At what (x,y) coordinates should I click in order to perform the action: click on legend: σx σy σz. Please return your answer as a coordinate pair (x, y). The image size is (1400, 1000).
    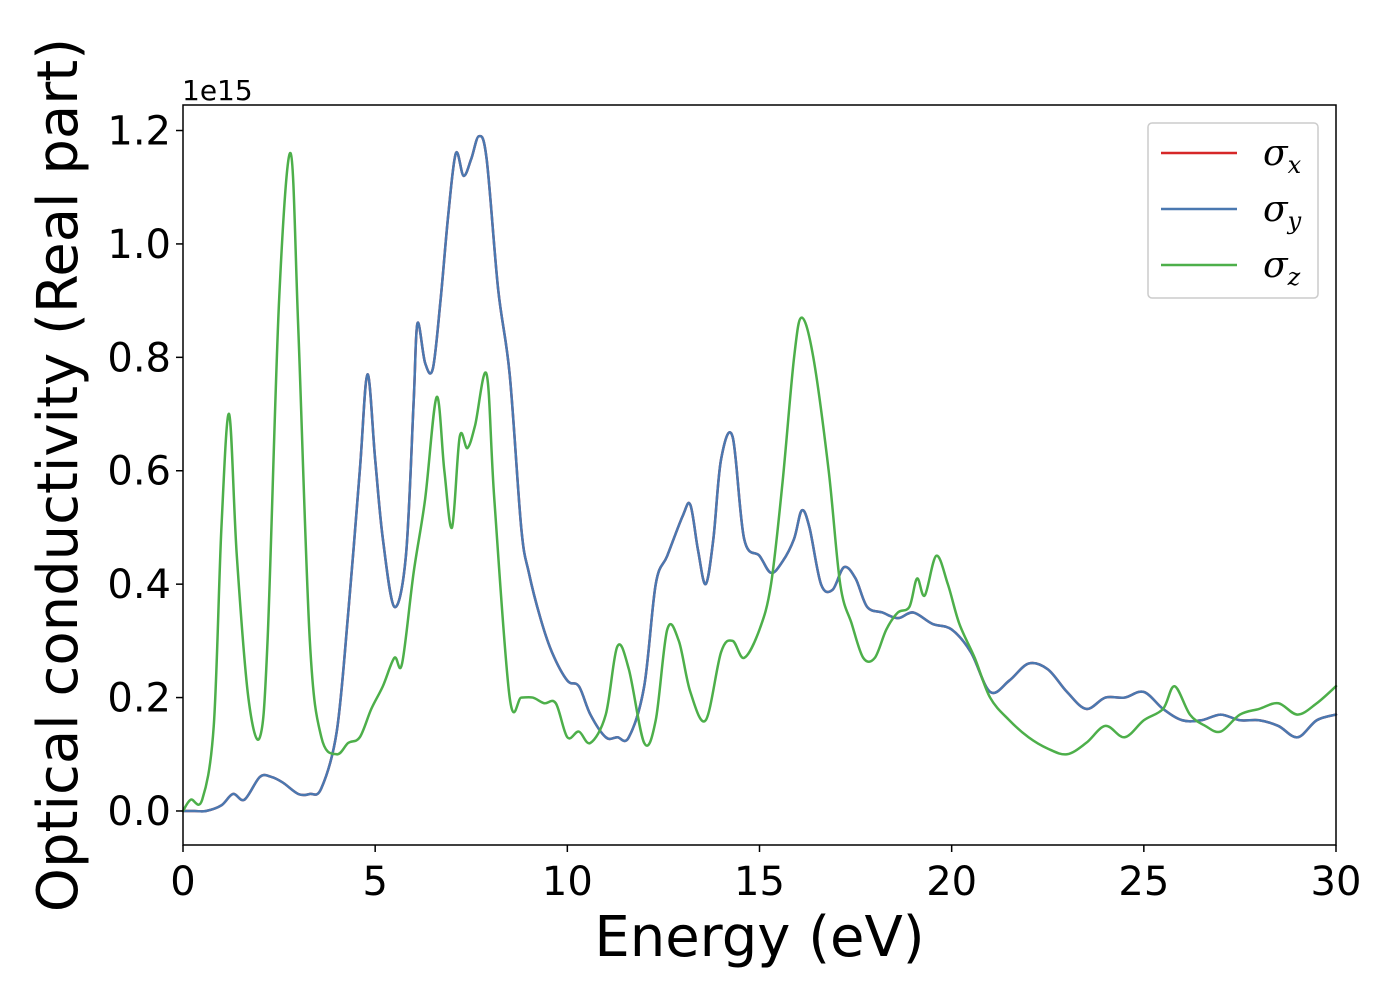
    Looking at the image, I should click on (1233, 210).